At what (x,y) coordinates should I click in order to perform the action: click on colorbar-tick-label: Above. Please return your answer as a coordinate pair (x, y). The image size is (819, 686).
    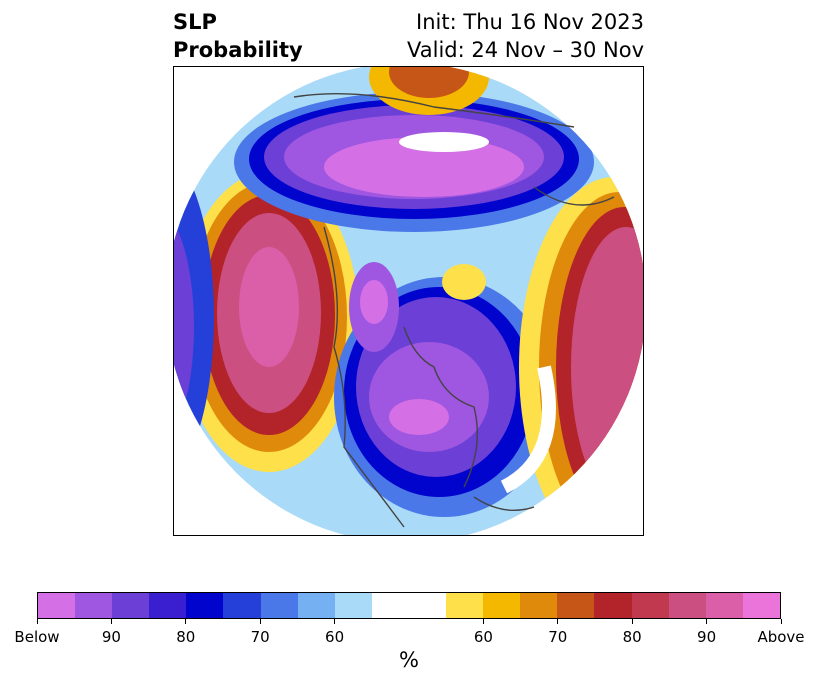
    Looking at the image, I should click on (781, 637).